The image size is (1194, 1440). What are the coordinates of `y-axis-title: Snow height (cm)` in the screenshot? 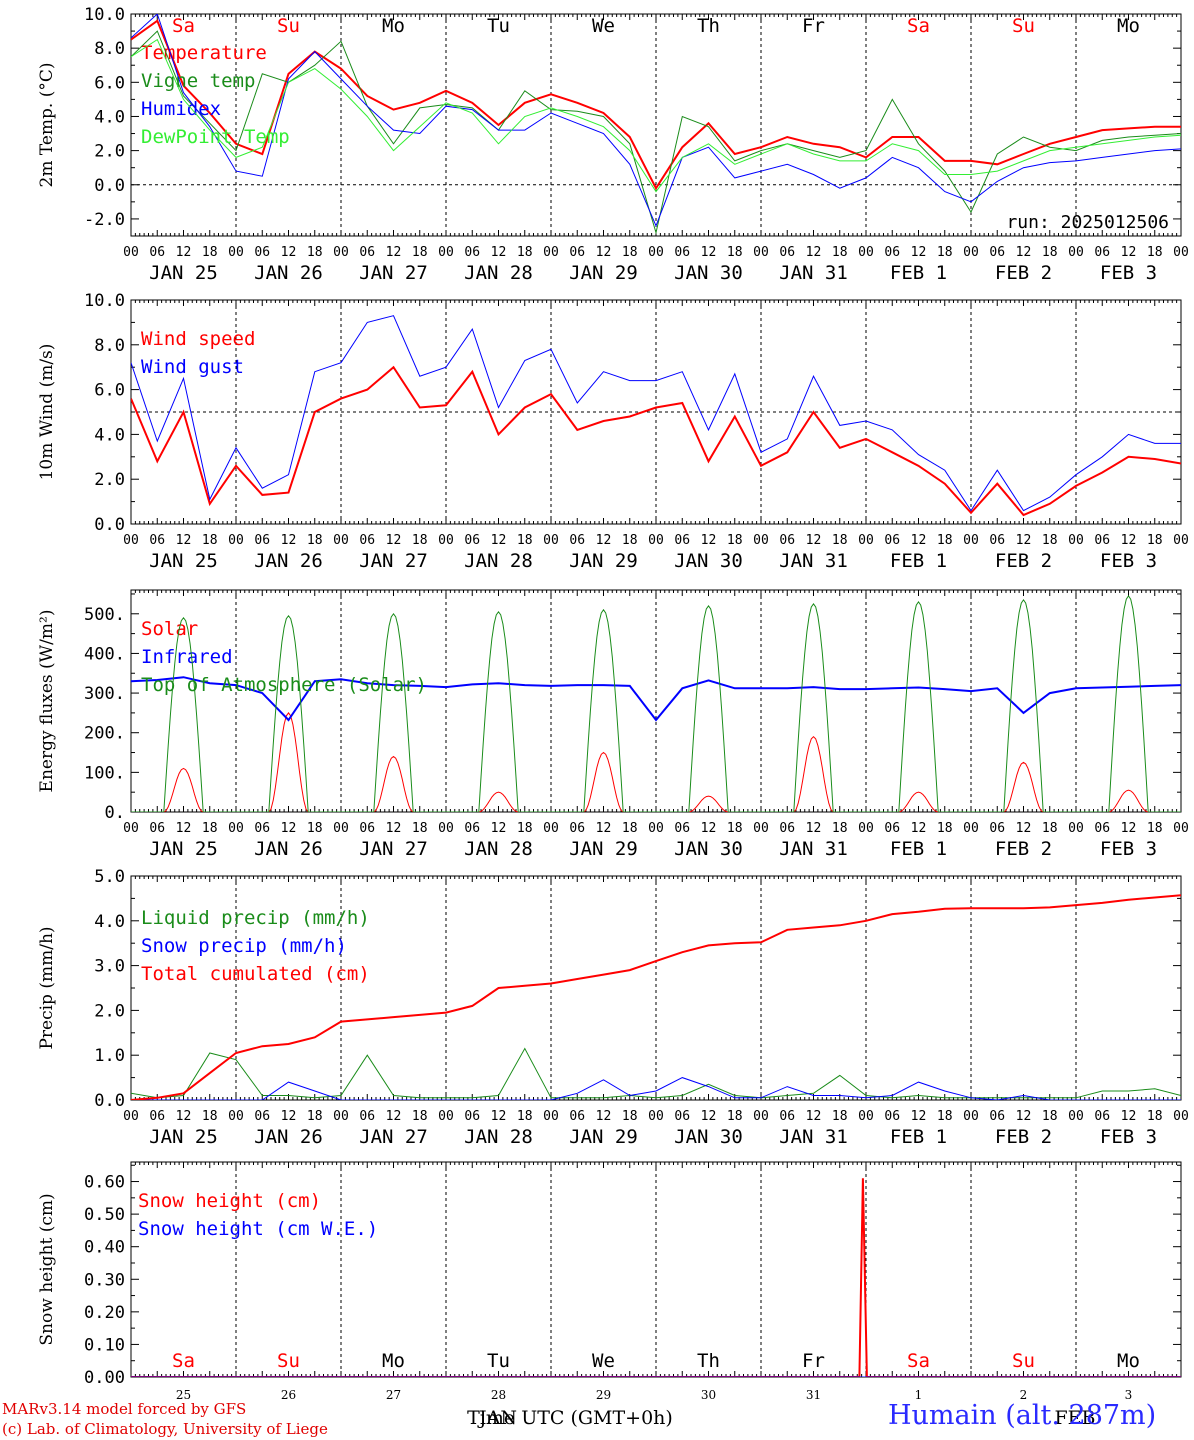 It's located at (47, 1269).